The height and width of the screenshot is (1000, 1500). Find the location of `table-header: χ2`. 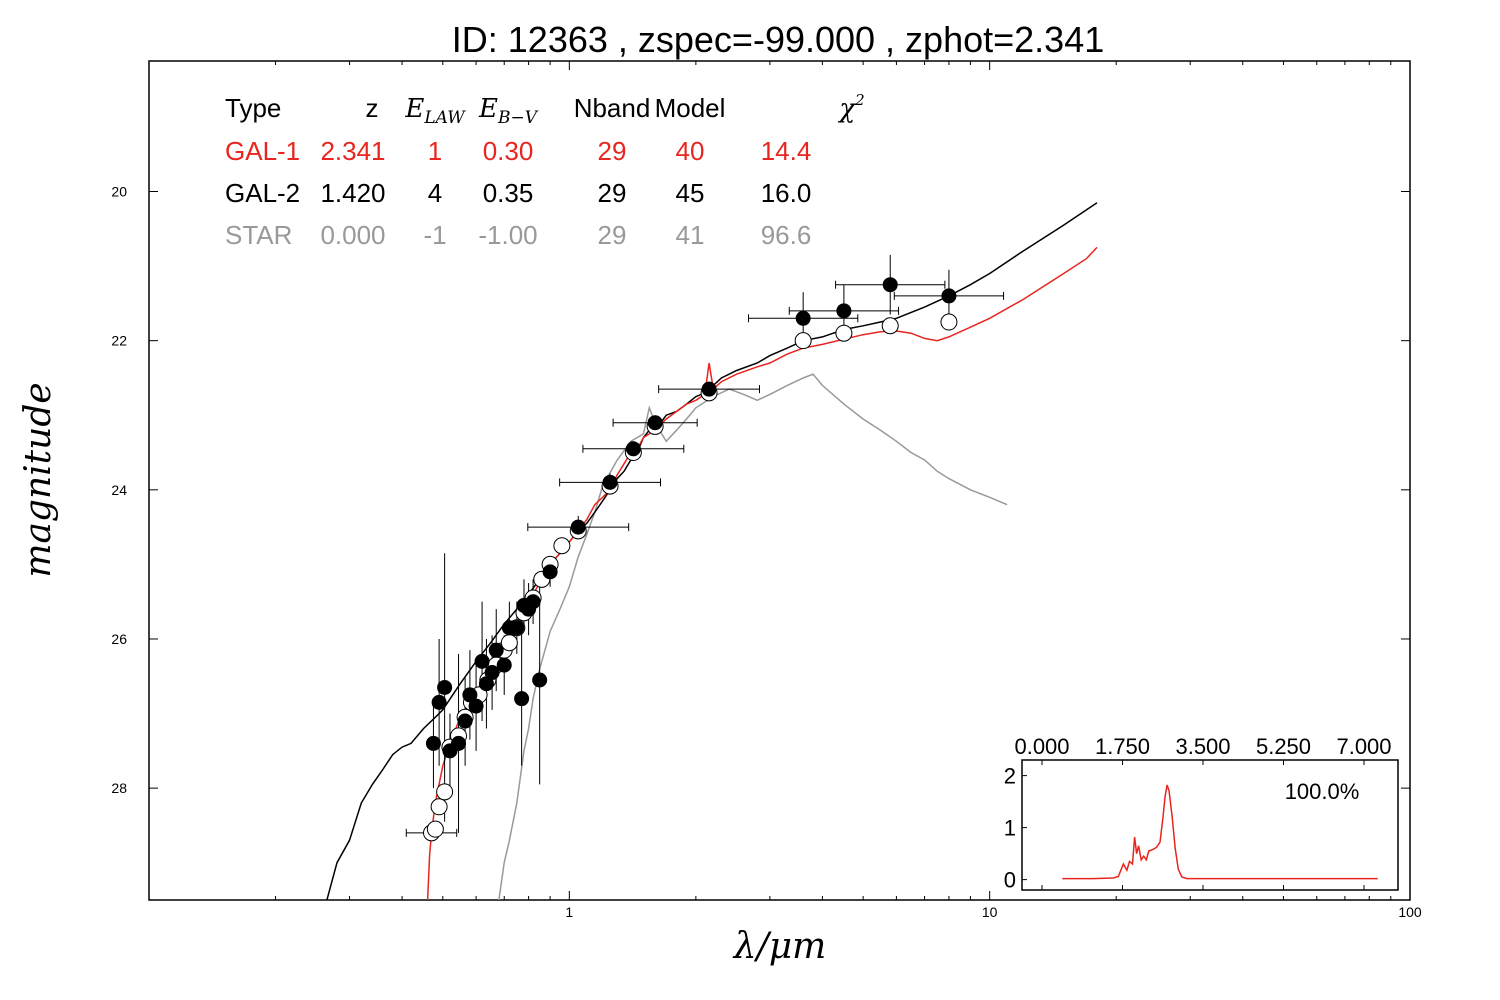

table-header: χ2 is located at coordinates (850, 107).